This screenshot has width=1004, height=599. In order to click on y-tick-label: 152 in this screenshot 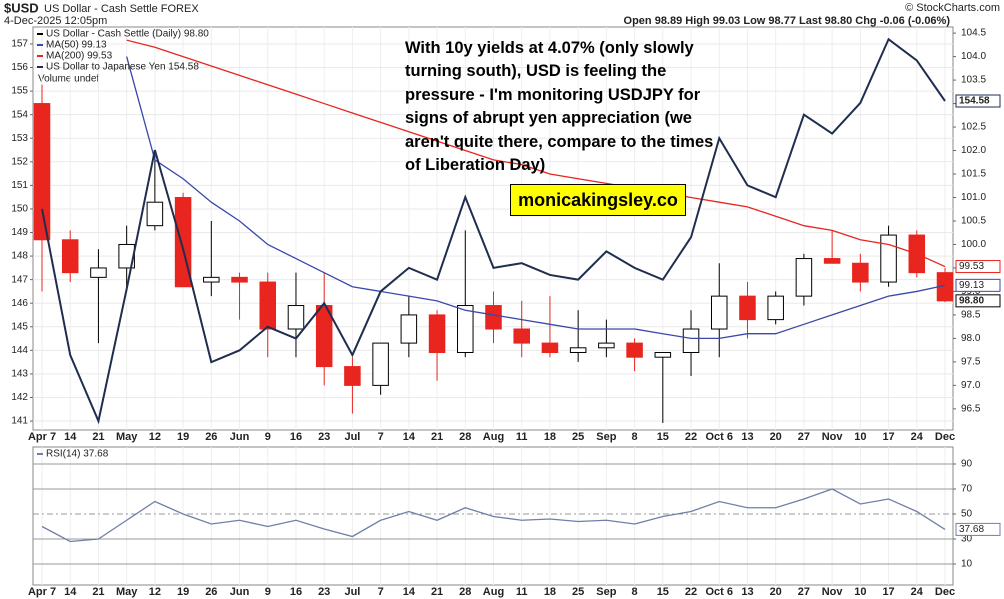, I will do `click(19, 161)`.